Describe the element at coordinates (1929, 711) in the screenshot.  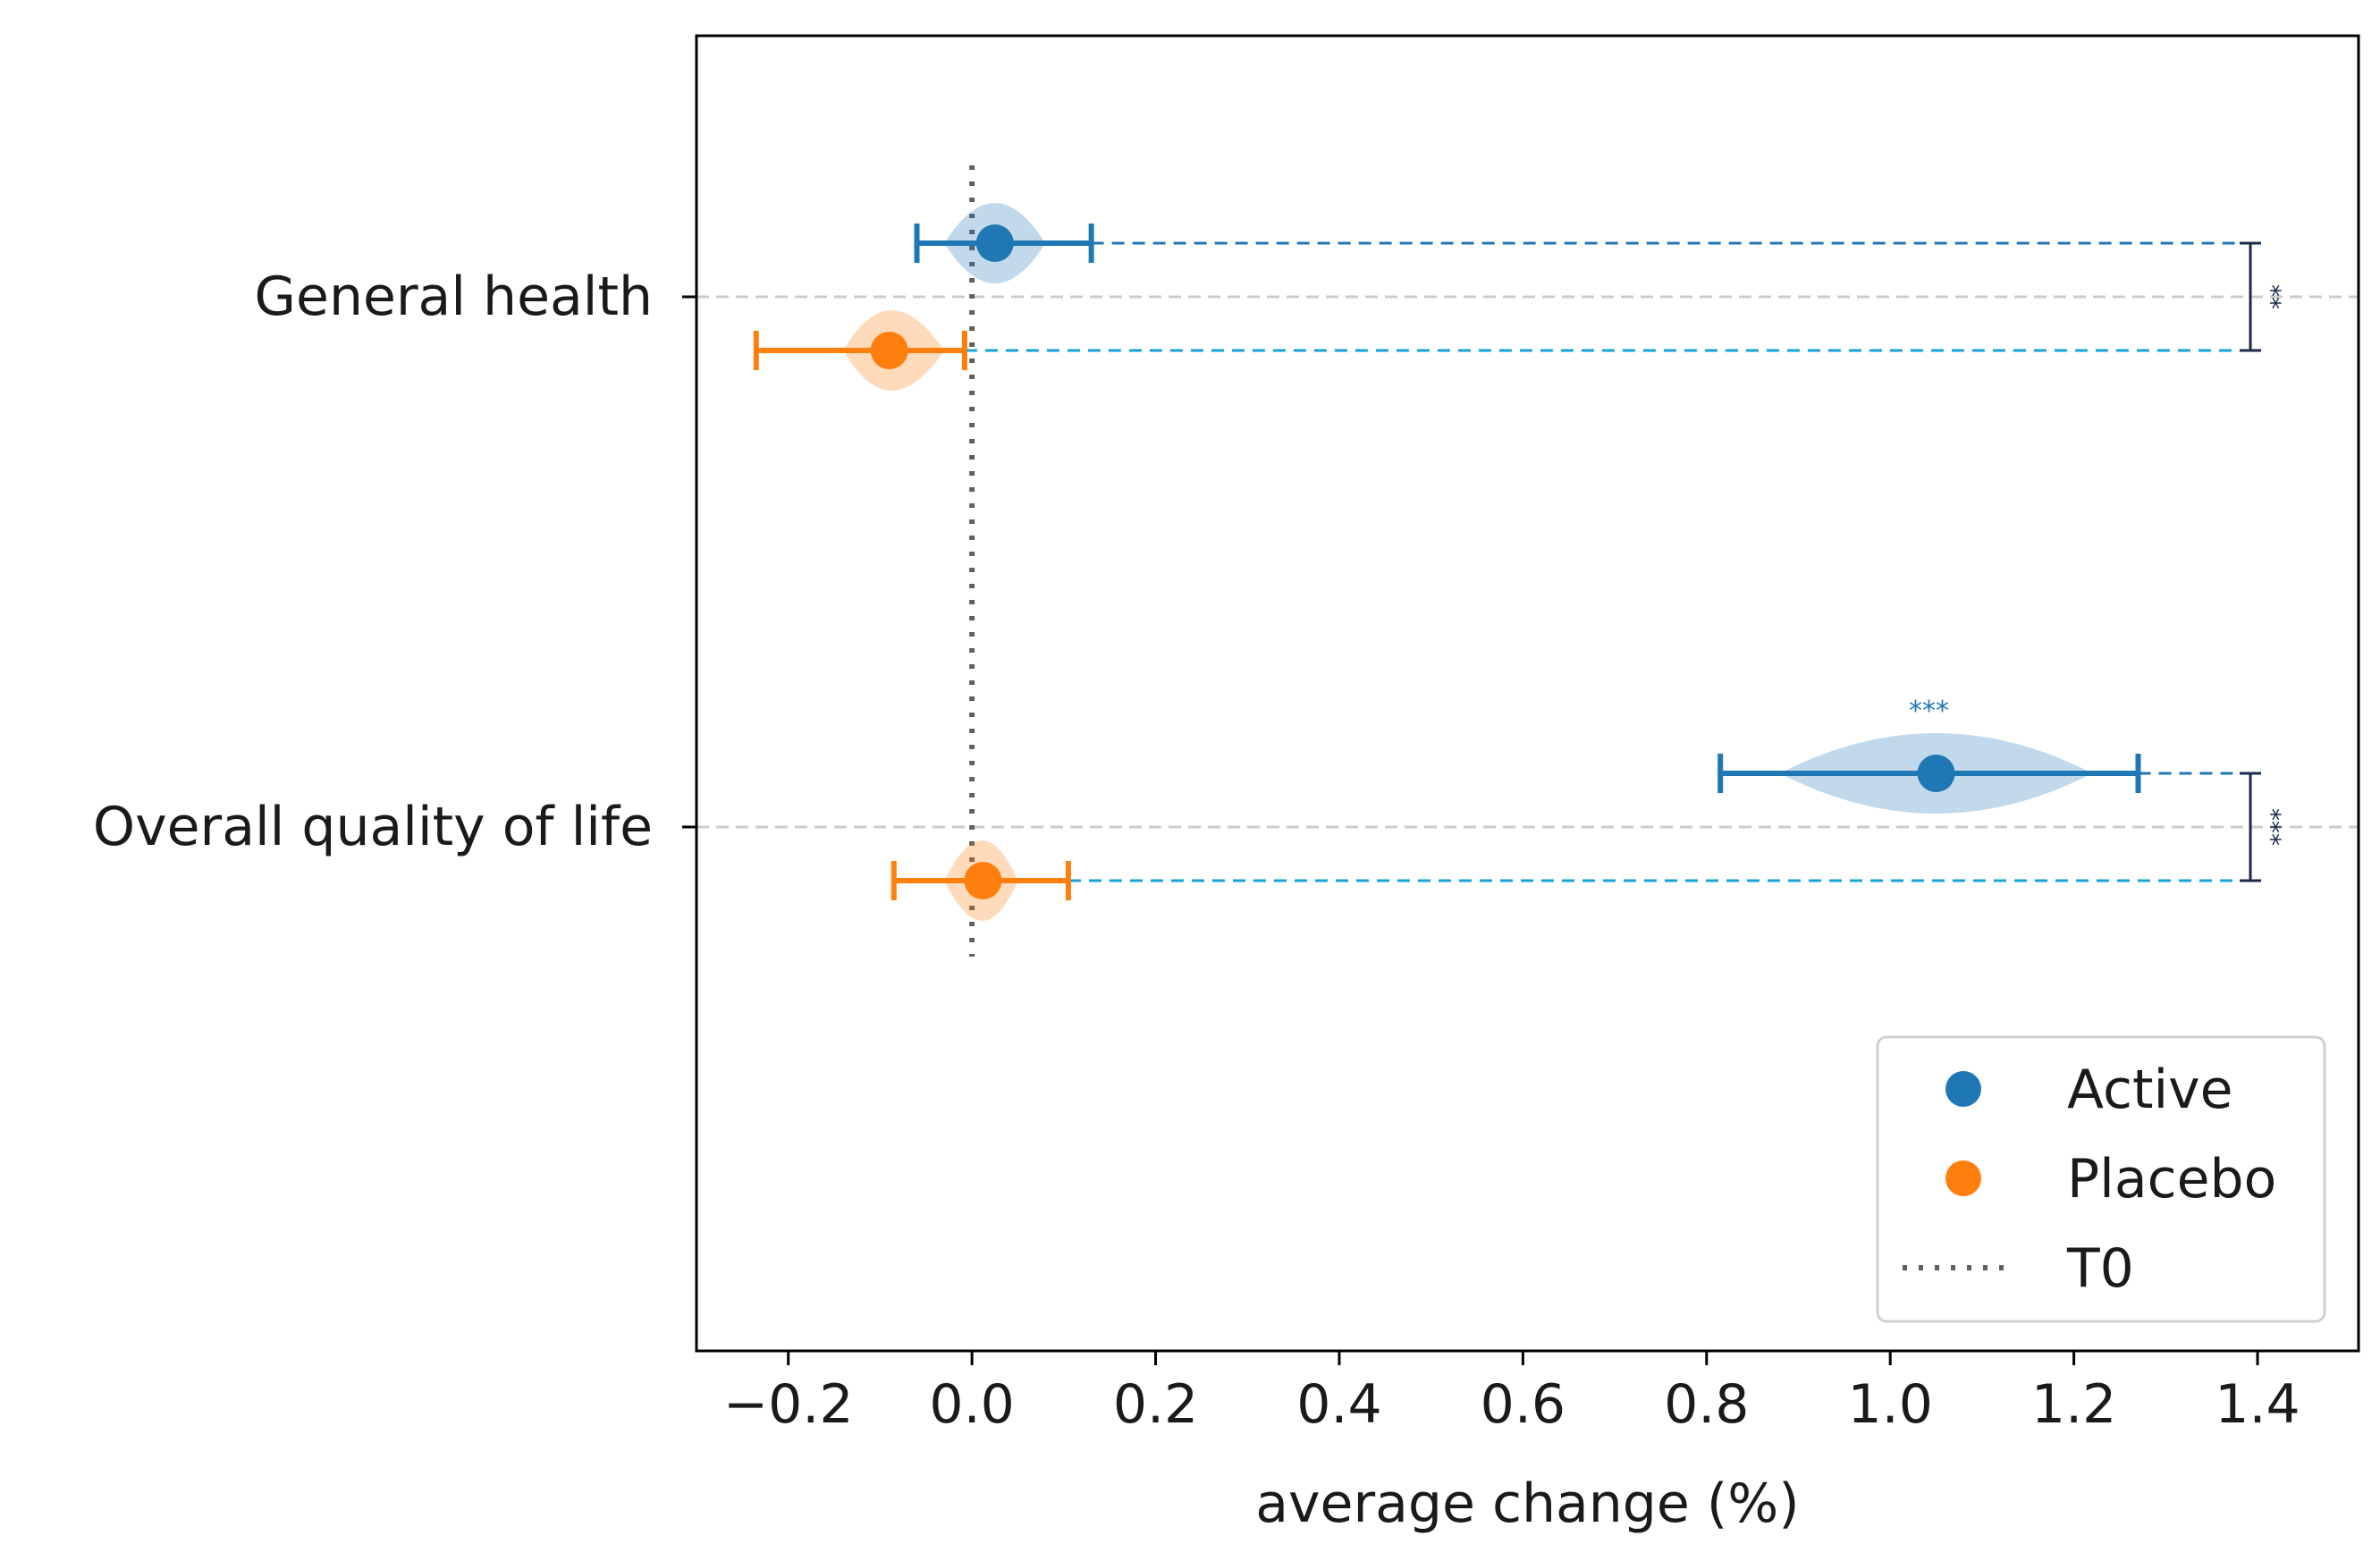
I see `significance-active-1: ***` at that location.